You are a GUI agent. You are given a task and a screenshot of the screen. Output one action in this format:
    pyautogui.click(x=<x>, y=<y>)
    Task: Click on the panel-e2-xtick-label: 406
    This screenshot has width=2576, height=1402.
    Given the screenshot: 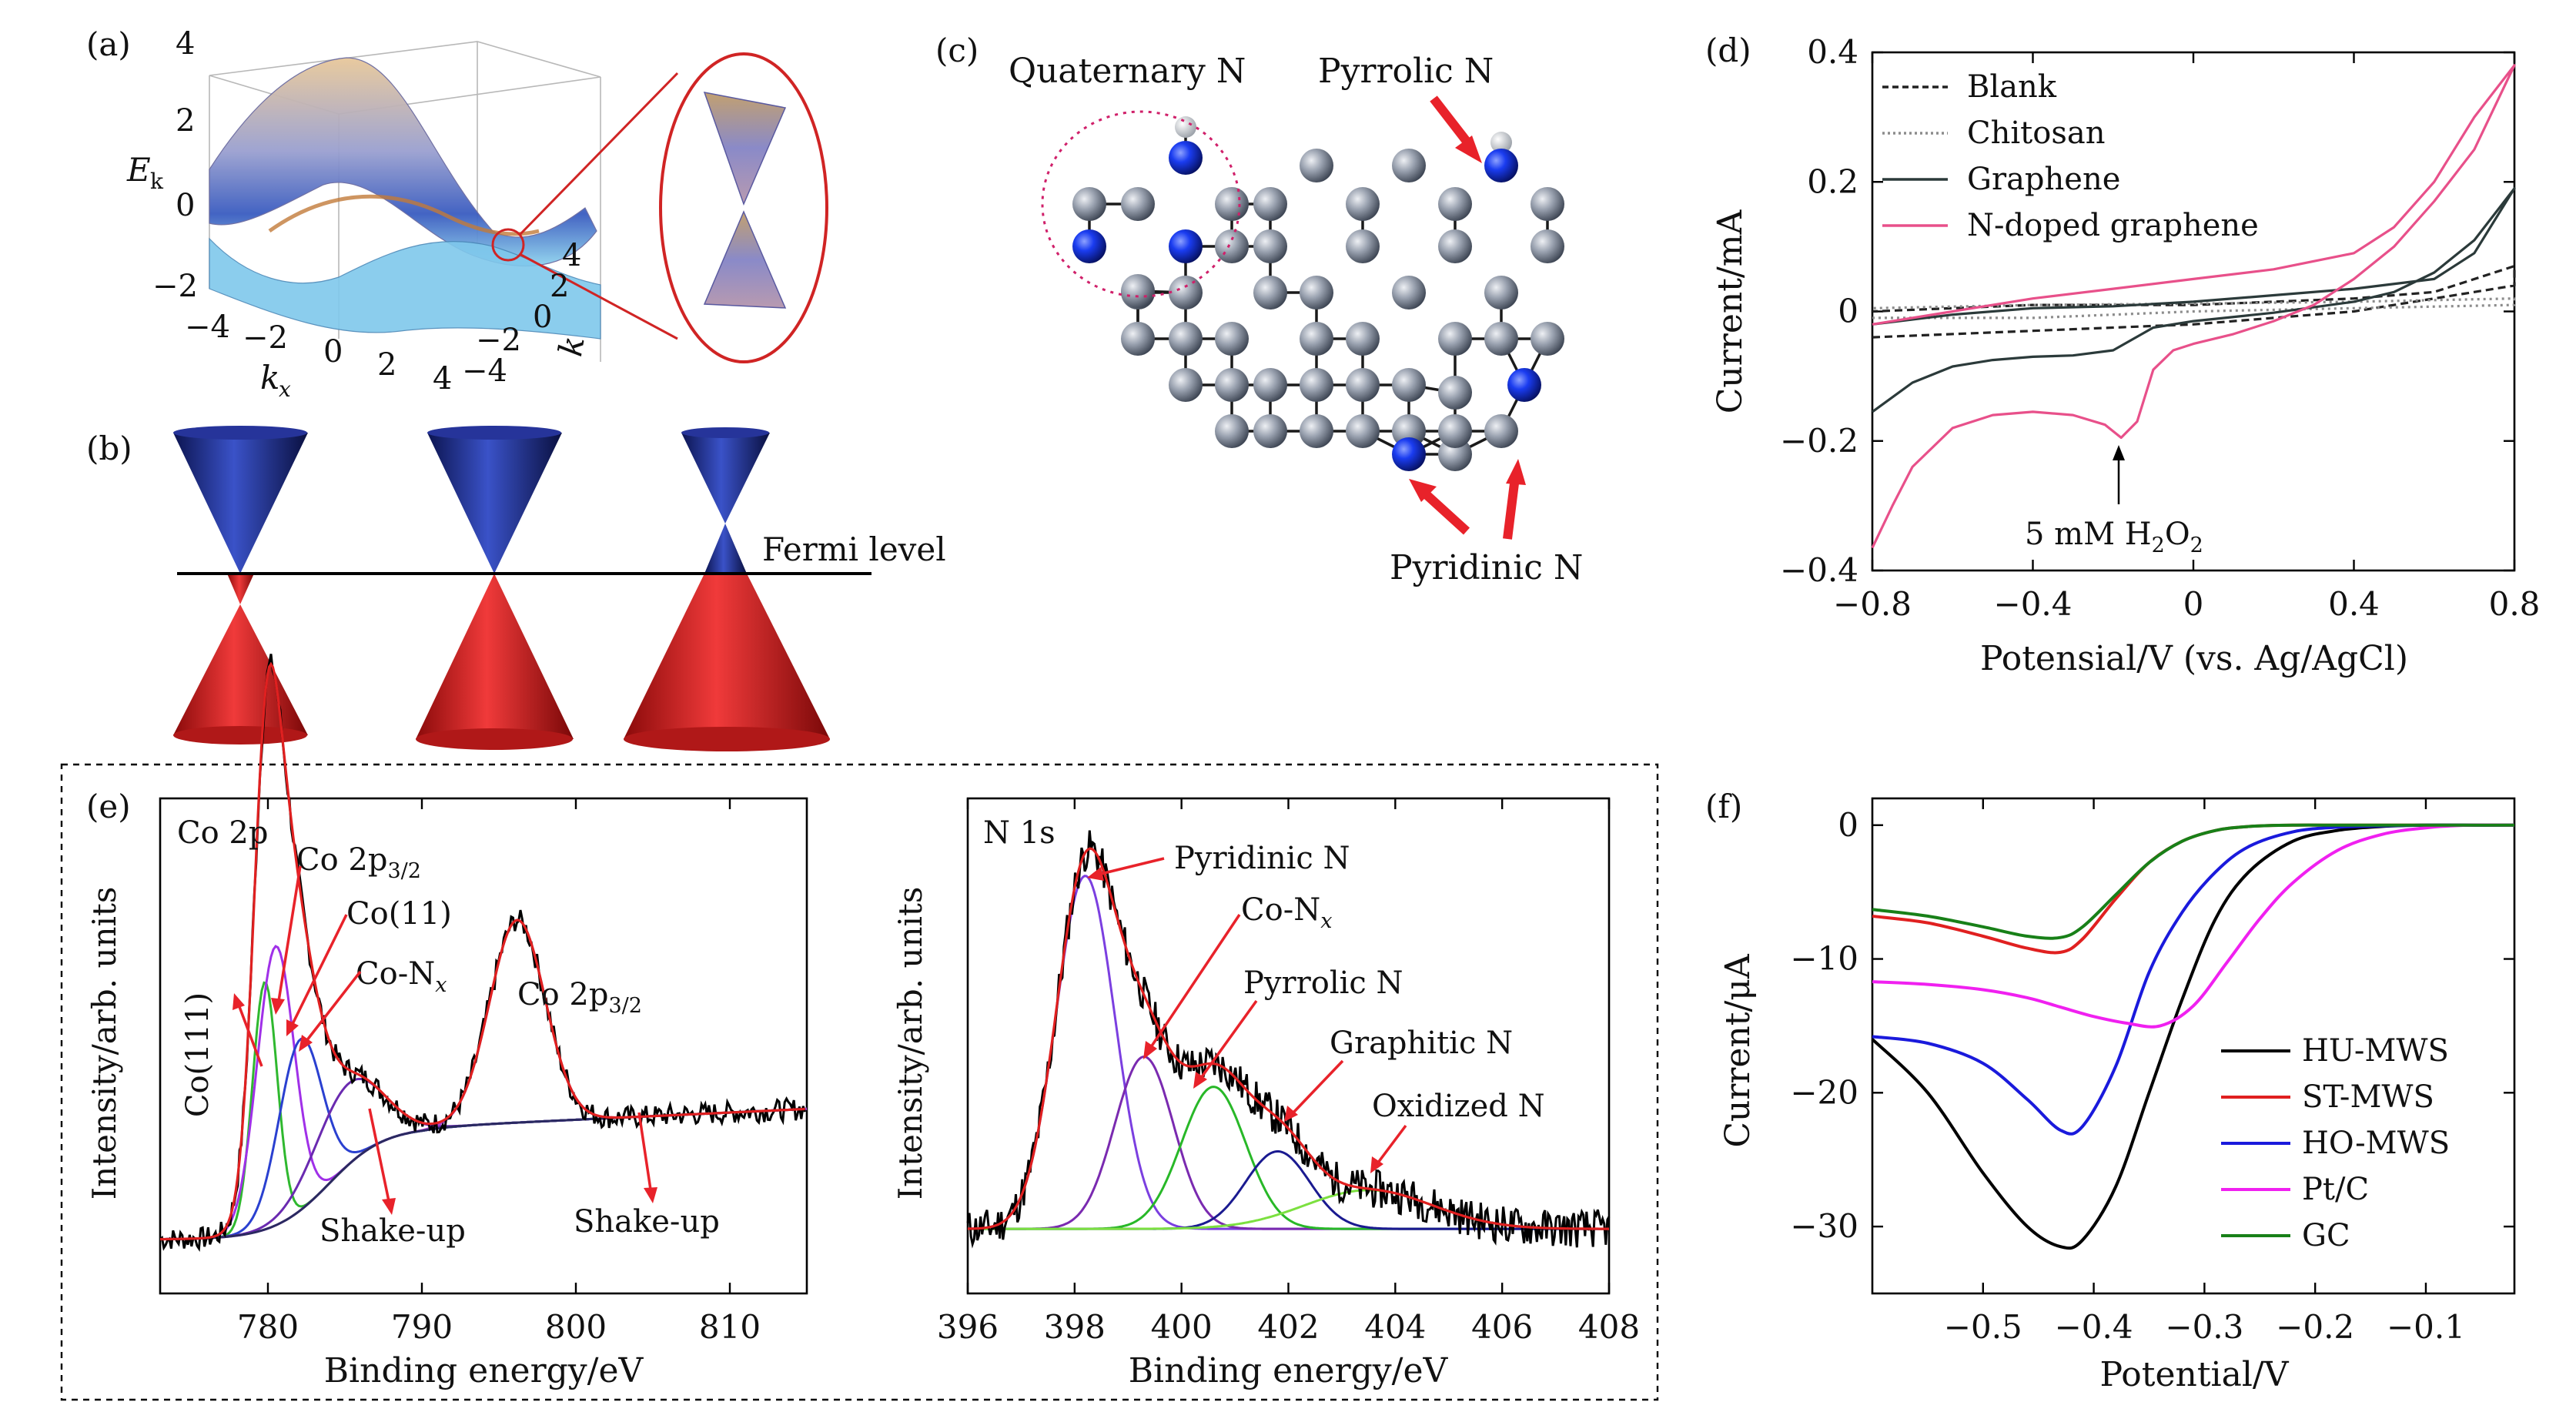 What is the action you would take?
    pyautogui.click(x=1502, y=1327)
    